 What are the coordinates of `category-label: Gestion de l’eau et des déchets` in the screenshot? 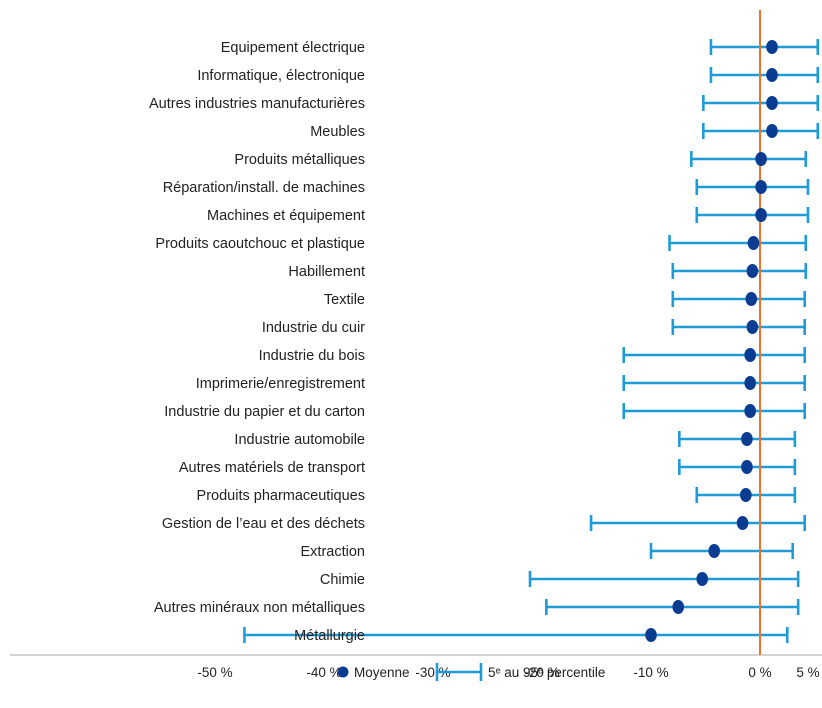 It's located at (263, 524).